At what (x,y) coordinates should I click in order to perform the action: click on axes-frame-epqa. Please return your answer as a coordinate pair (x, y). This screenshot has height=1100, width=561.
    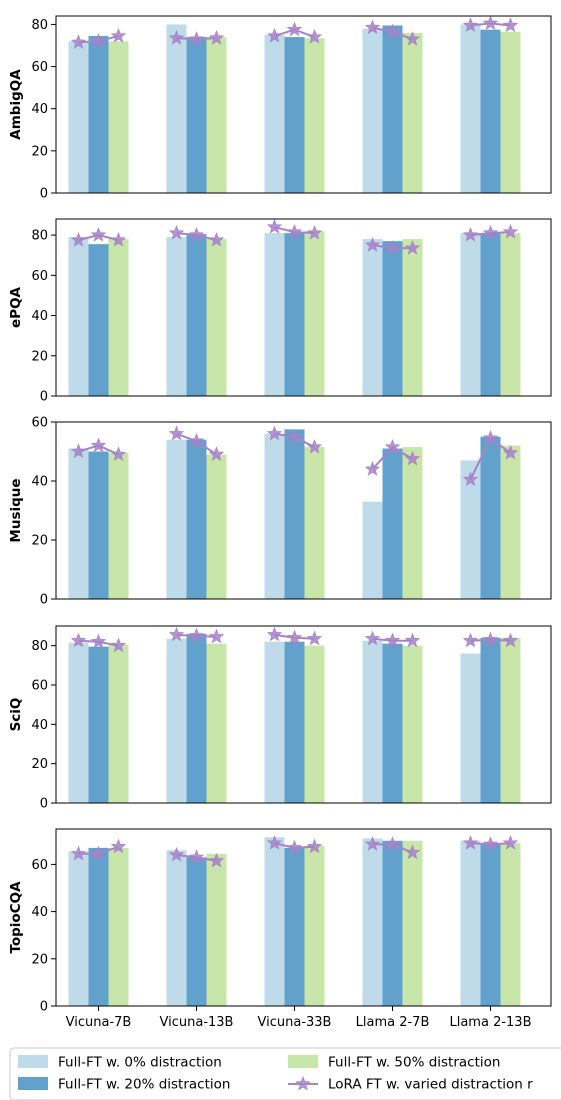
    Looking at the image, I should click on (303, 307).